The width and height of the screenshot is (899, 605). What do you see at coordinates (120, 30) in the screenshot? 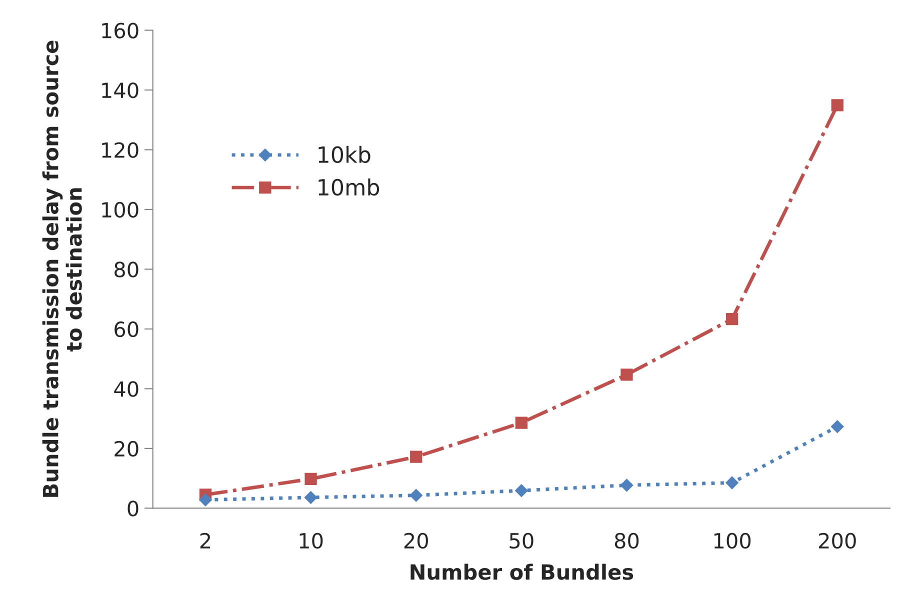
I see `y-tick-label: 160` at bounding box center [120, 30].